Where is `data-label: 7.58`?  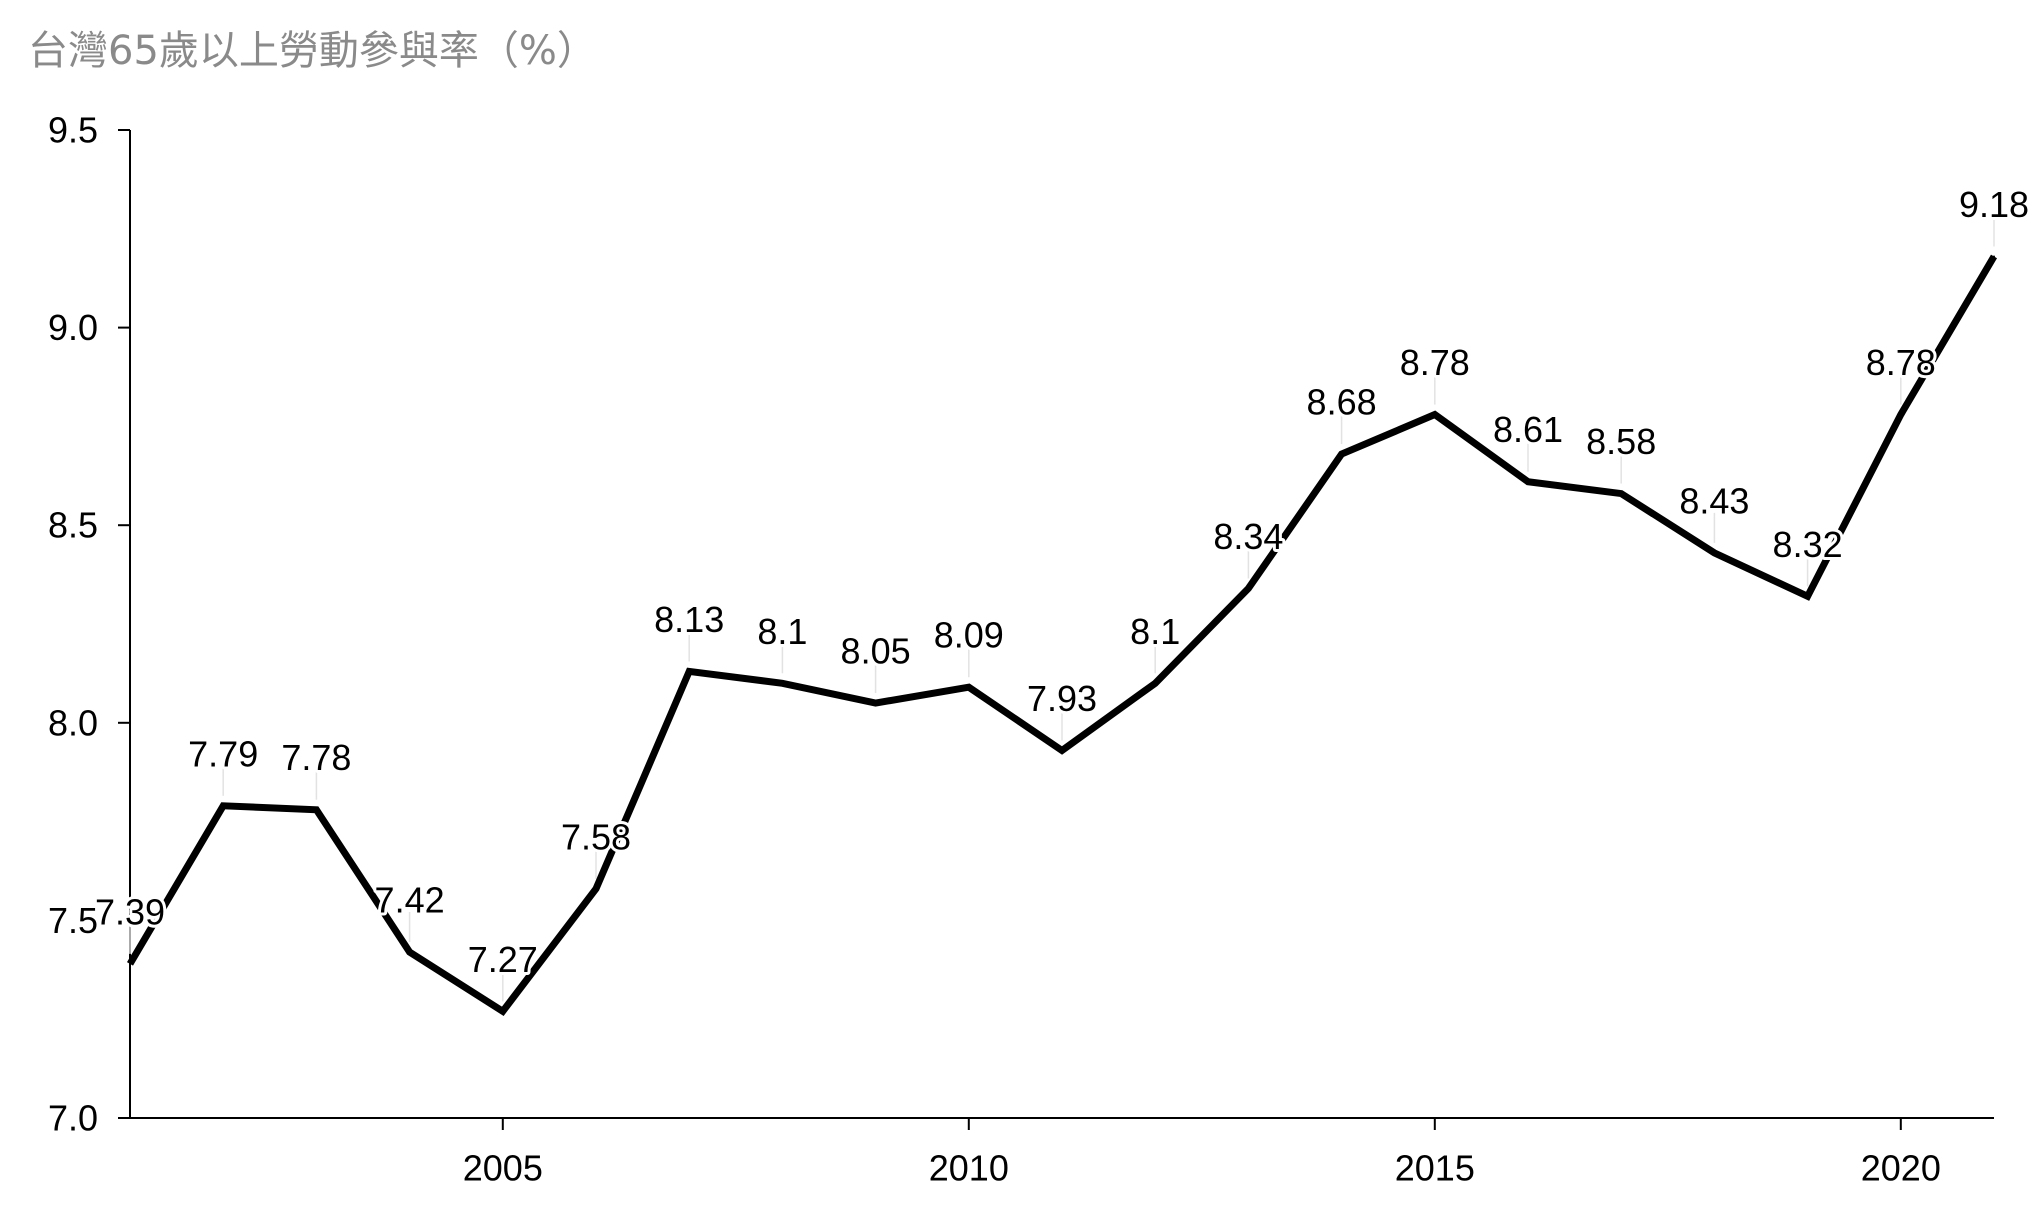 data-label: 7.58 is located at coordinates (596, 836).